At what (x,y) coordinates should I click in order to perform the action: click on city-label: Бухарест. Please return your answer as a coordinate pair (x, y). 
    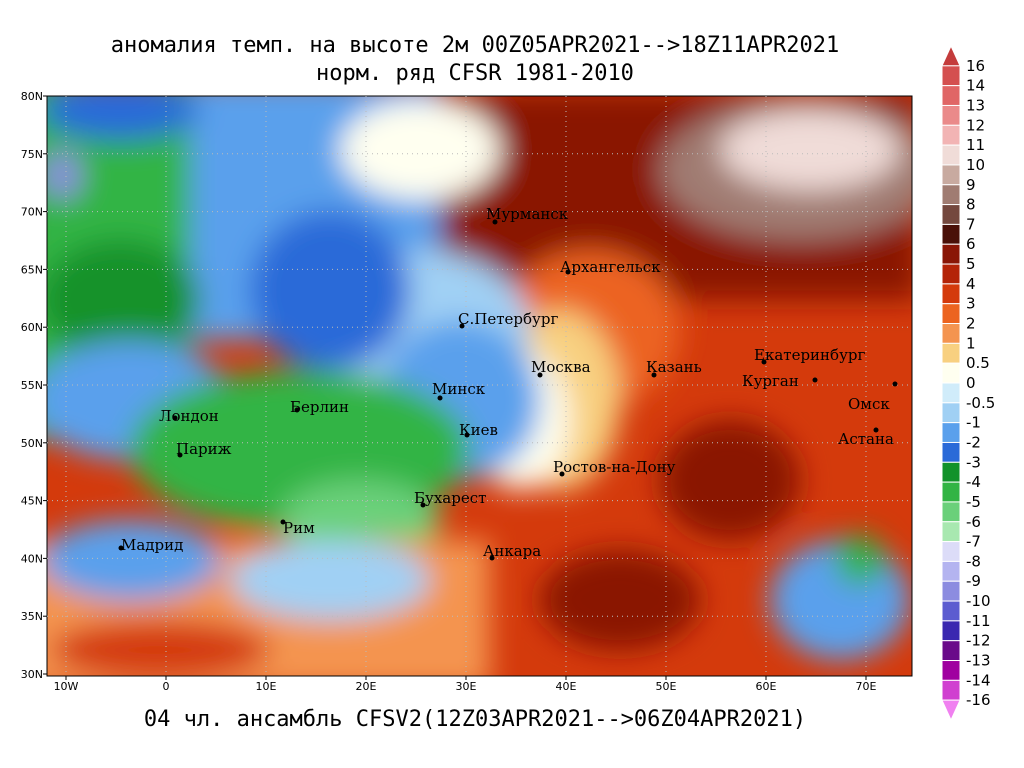
    Looking at the image, I should click on (450, 498).